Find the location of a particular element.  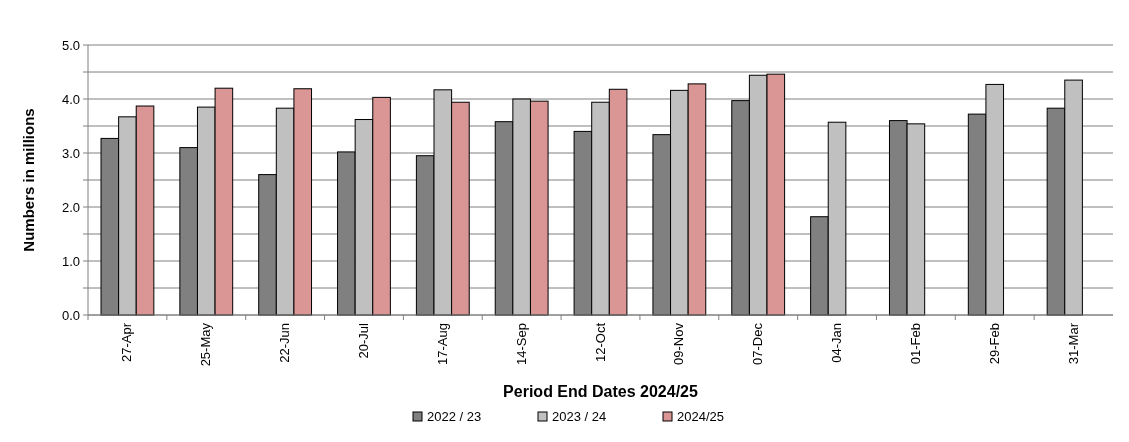

y-tick-label: 3.0 is located at coordinates (70, 153).